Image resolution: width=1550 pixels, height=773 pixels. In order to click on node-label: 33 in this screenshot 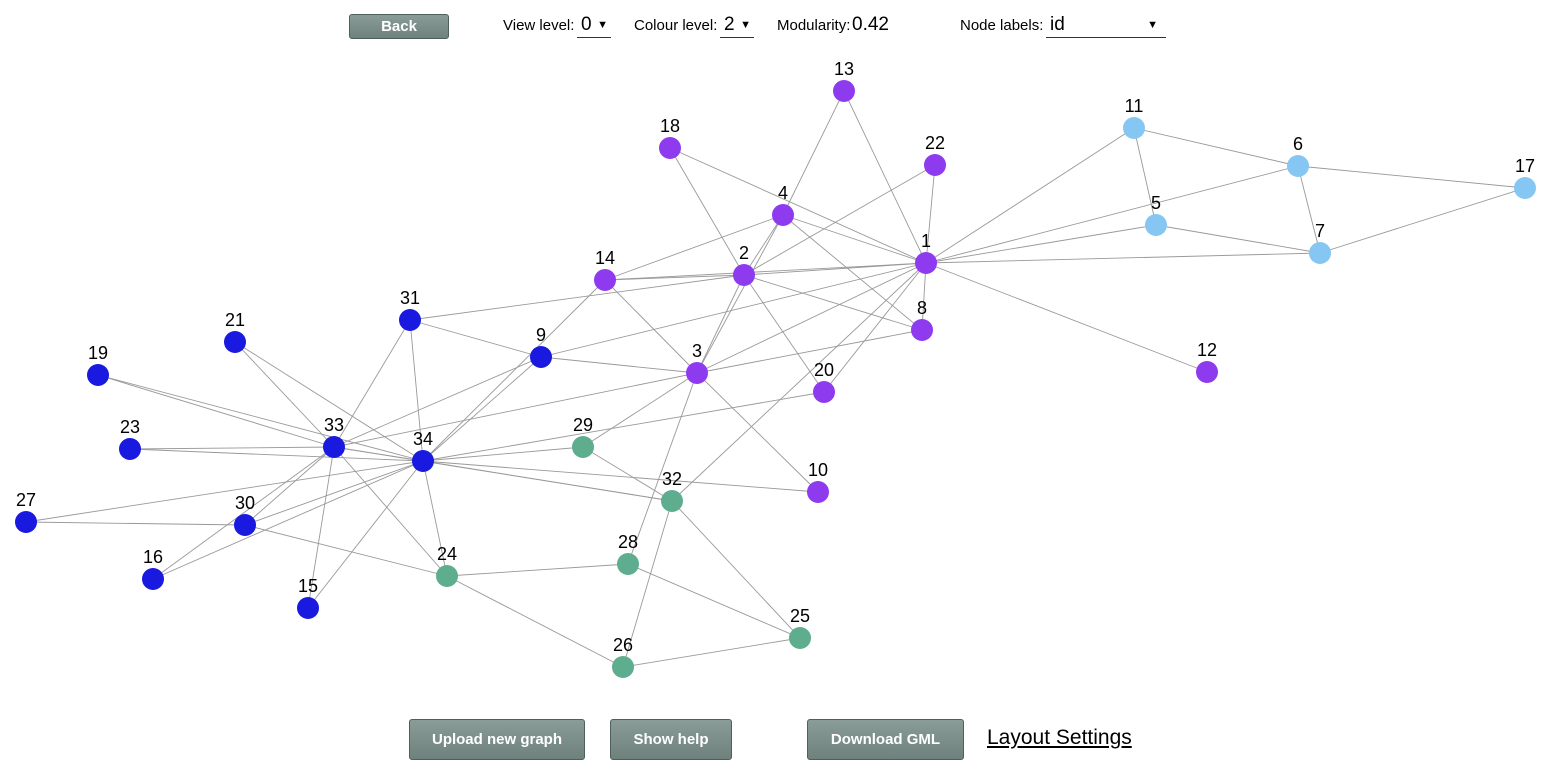, I will do `click(334, 425)`.